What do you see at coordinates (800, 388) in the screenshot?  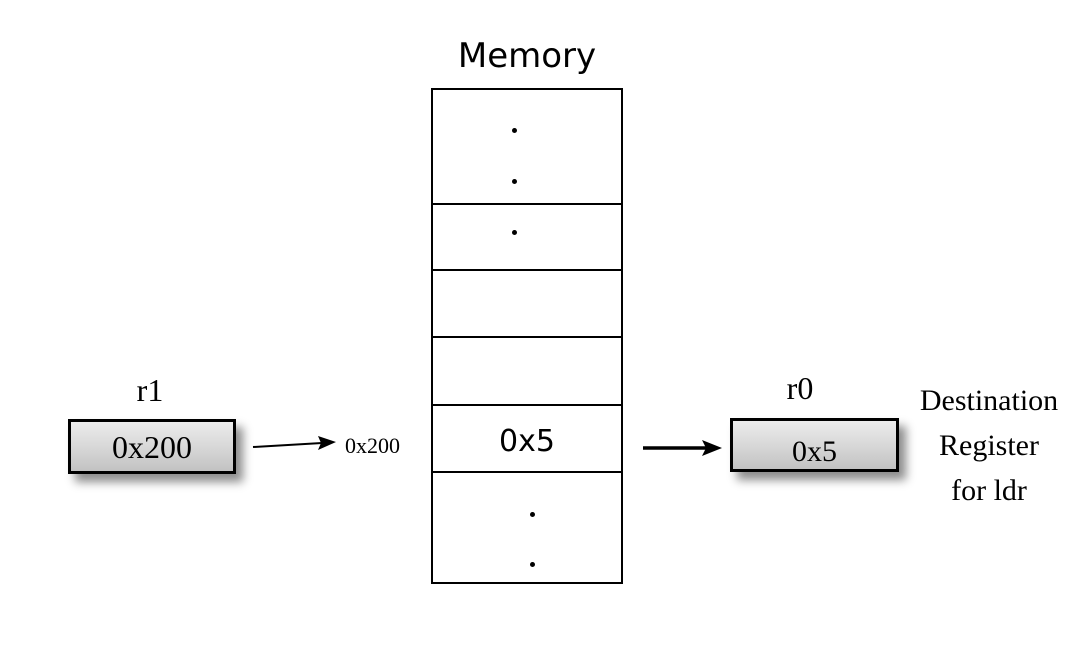 I see `register-r0-label: r0` at bounding box center [800, 388].